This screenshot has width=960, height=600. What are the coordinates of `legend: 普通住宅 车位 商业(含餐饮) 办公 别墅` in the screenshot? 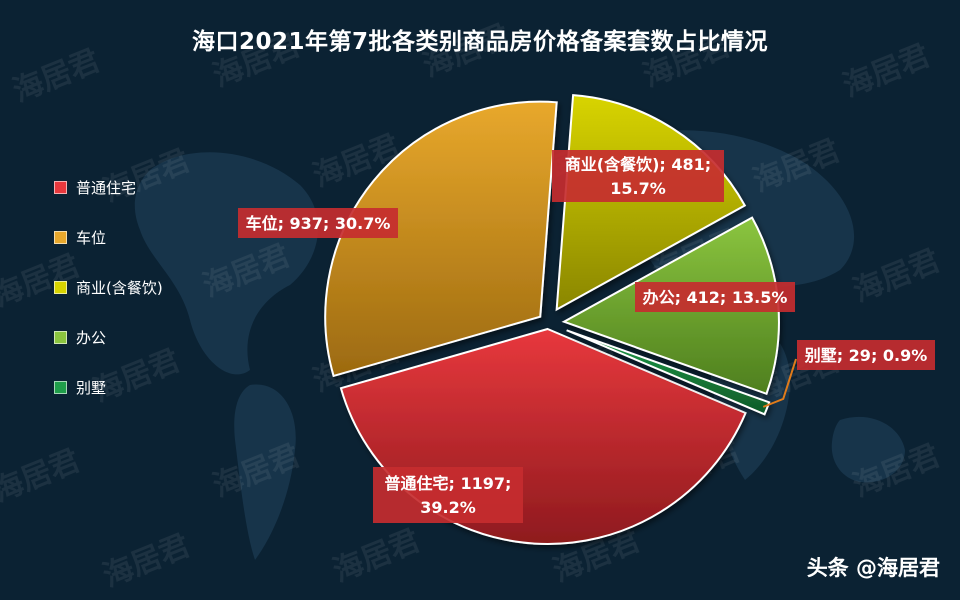 It's located at (139, 287).